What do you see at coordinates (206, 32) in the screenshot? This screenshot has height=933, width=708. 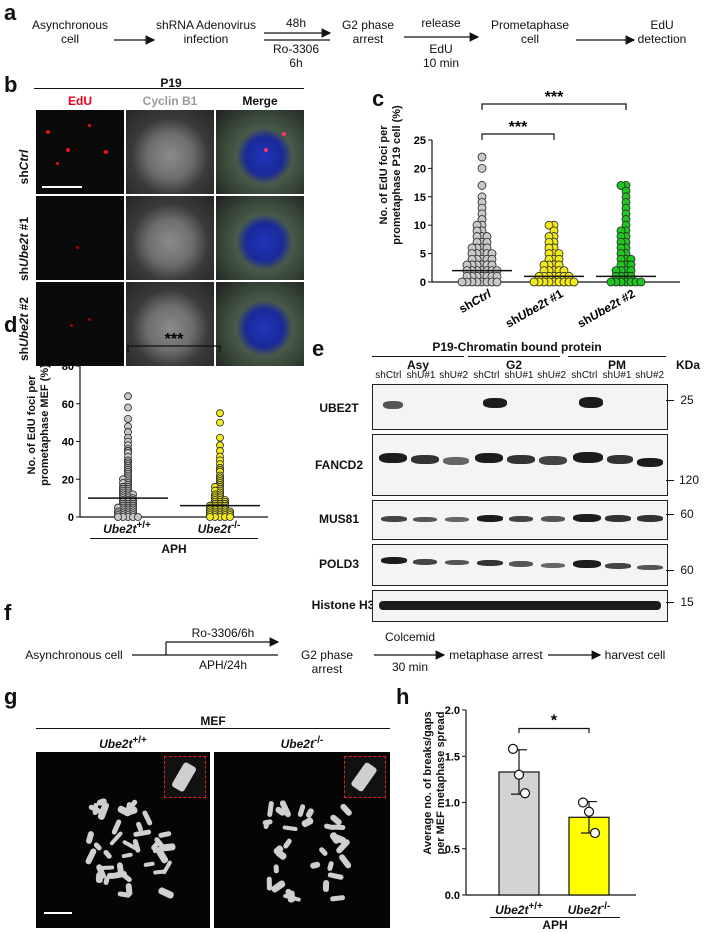 I see `step-shrna: shRNA Adenovirus infection` at bounding box center [206, 32].